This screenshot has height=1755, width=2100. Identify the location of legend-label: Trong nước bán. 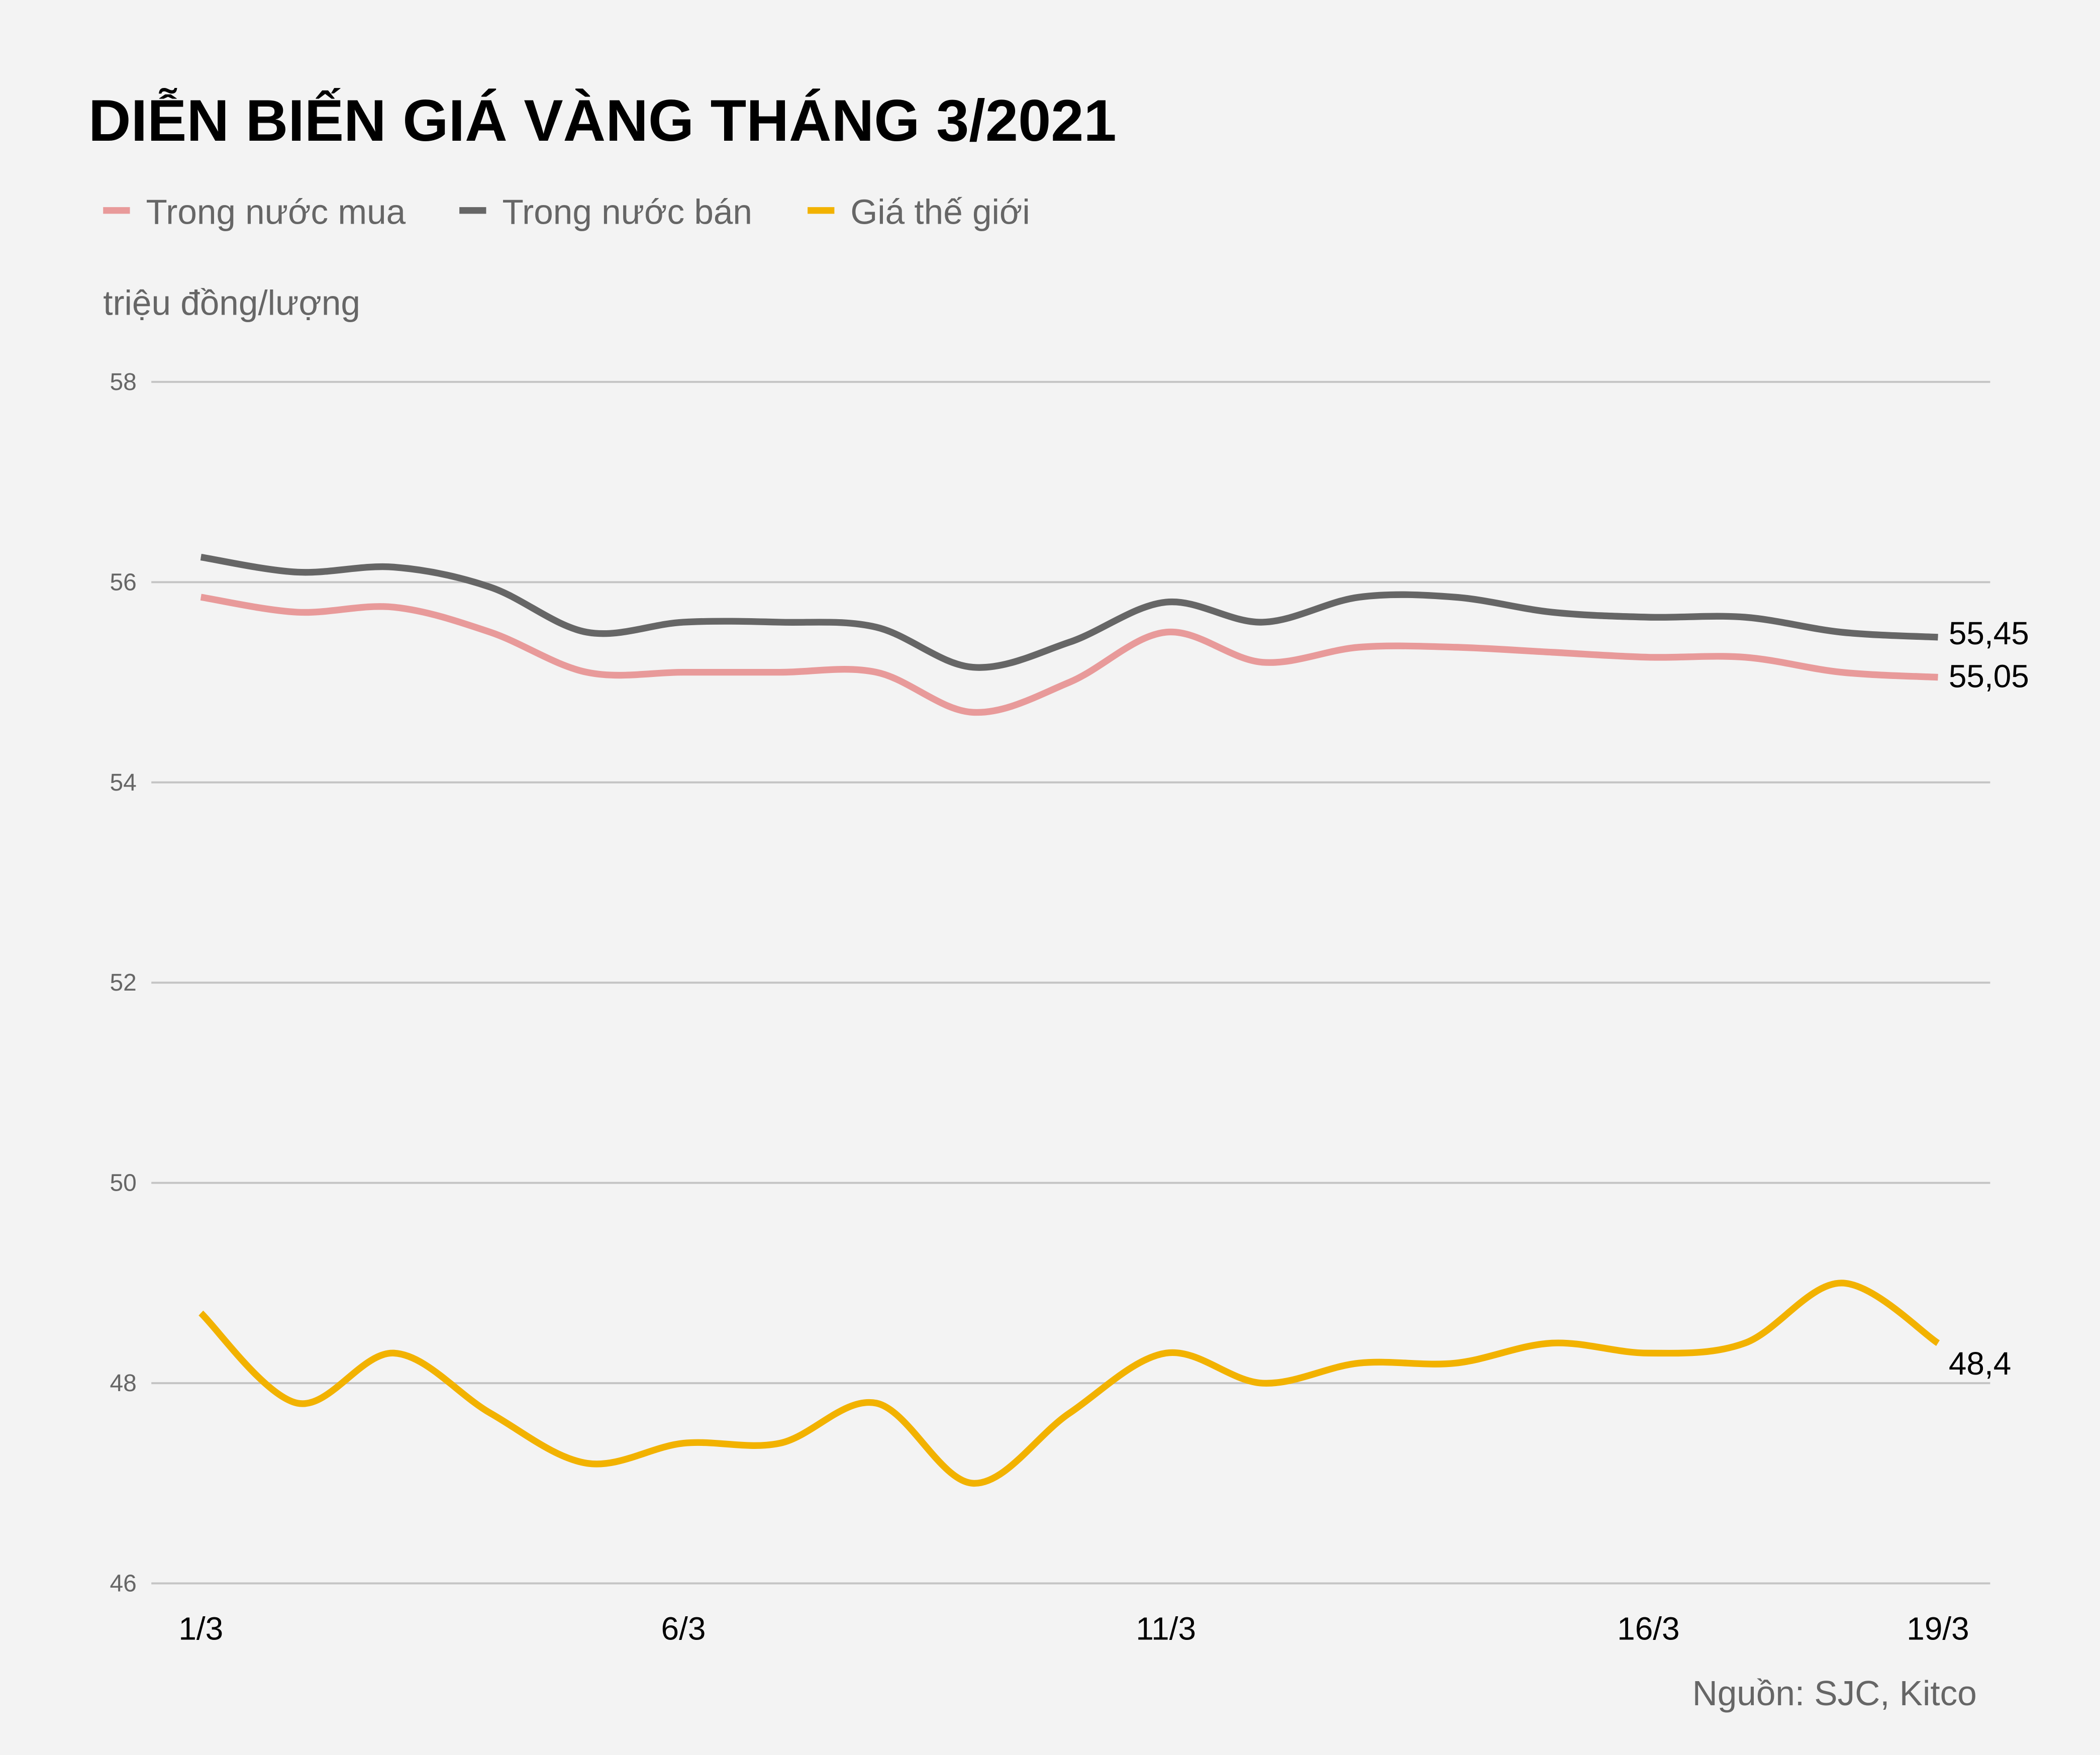
(627, 211).